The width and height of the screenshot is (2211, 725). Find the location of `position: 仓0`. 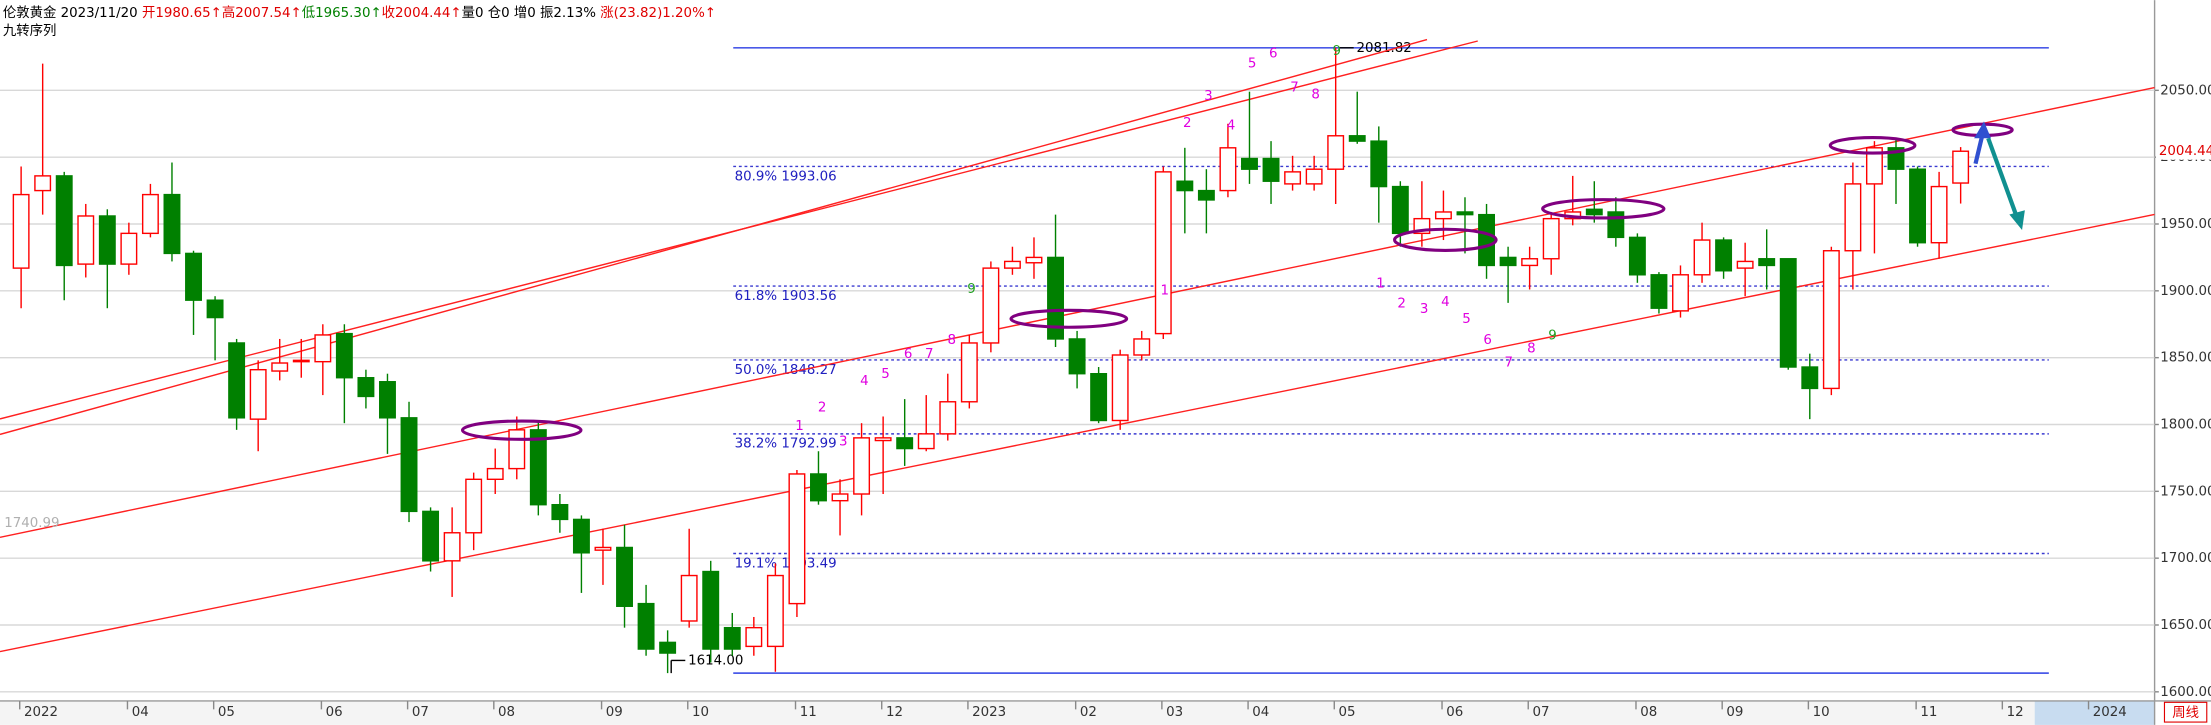

position: 仓0 is located at coordinates (499, 13).